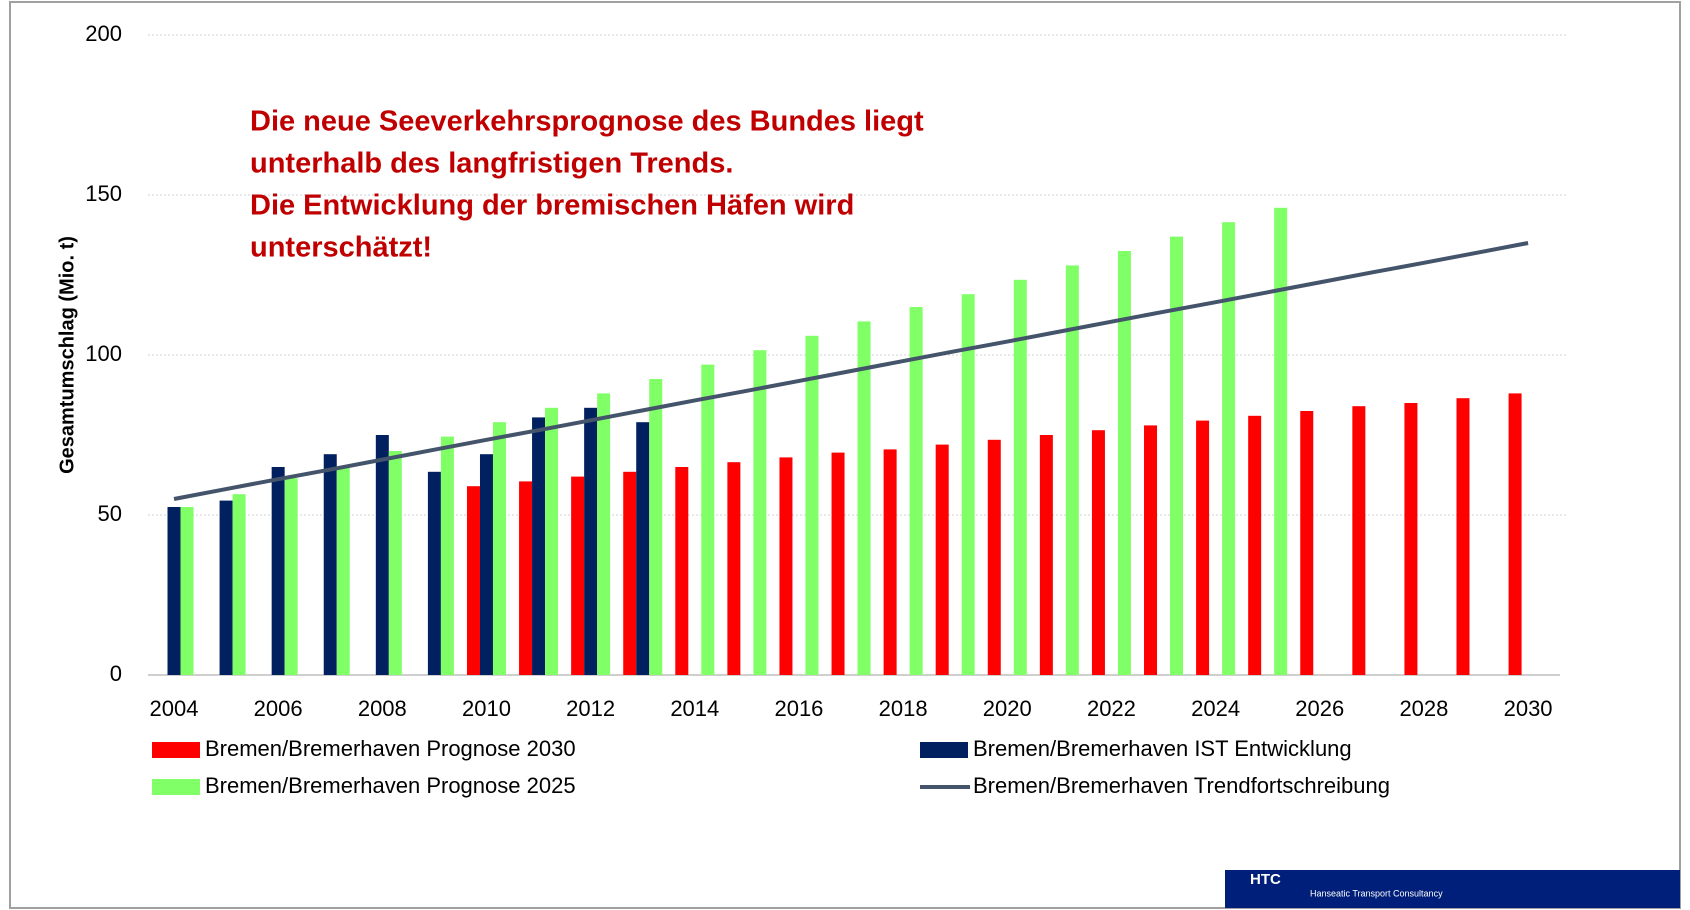 The image size is (1690, 910). Describe the element at coordinates (1423, 708) in the screenshot. I see `x-tick-label: 2028` at that location.